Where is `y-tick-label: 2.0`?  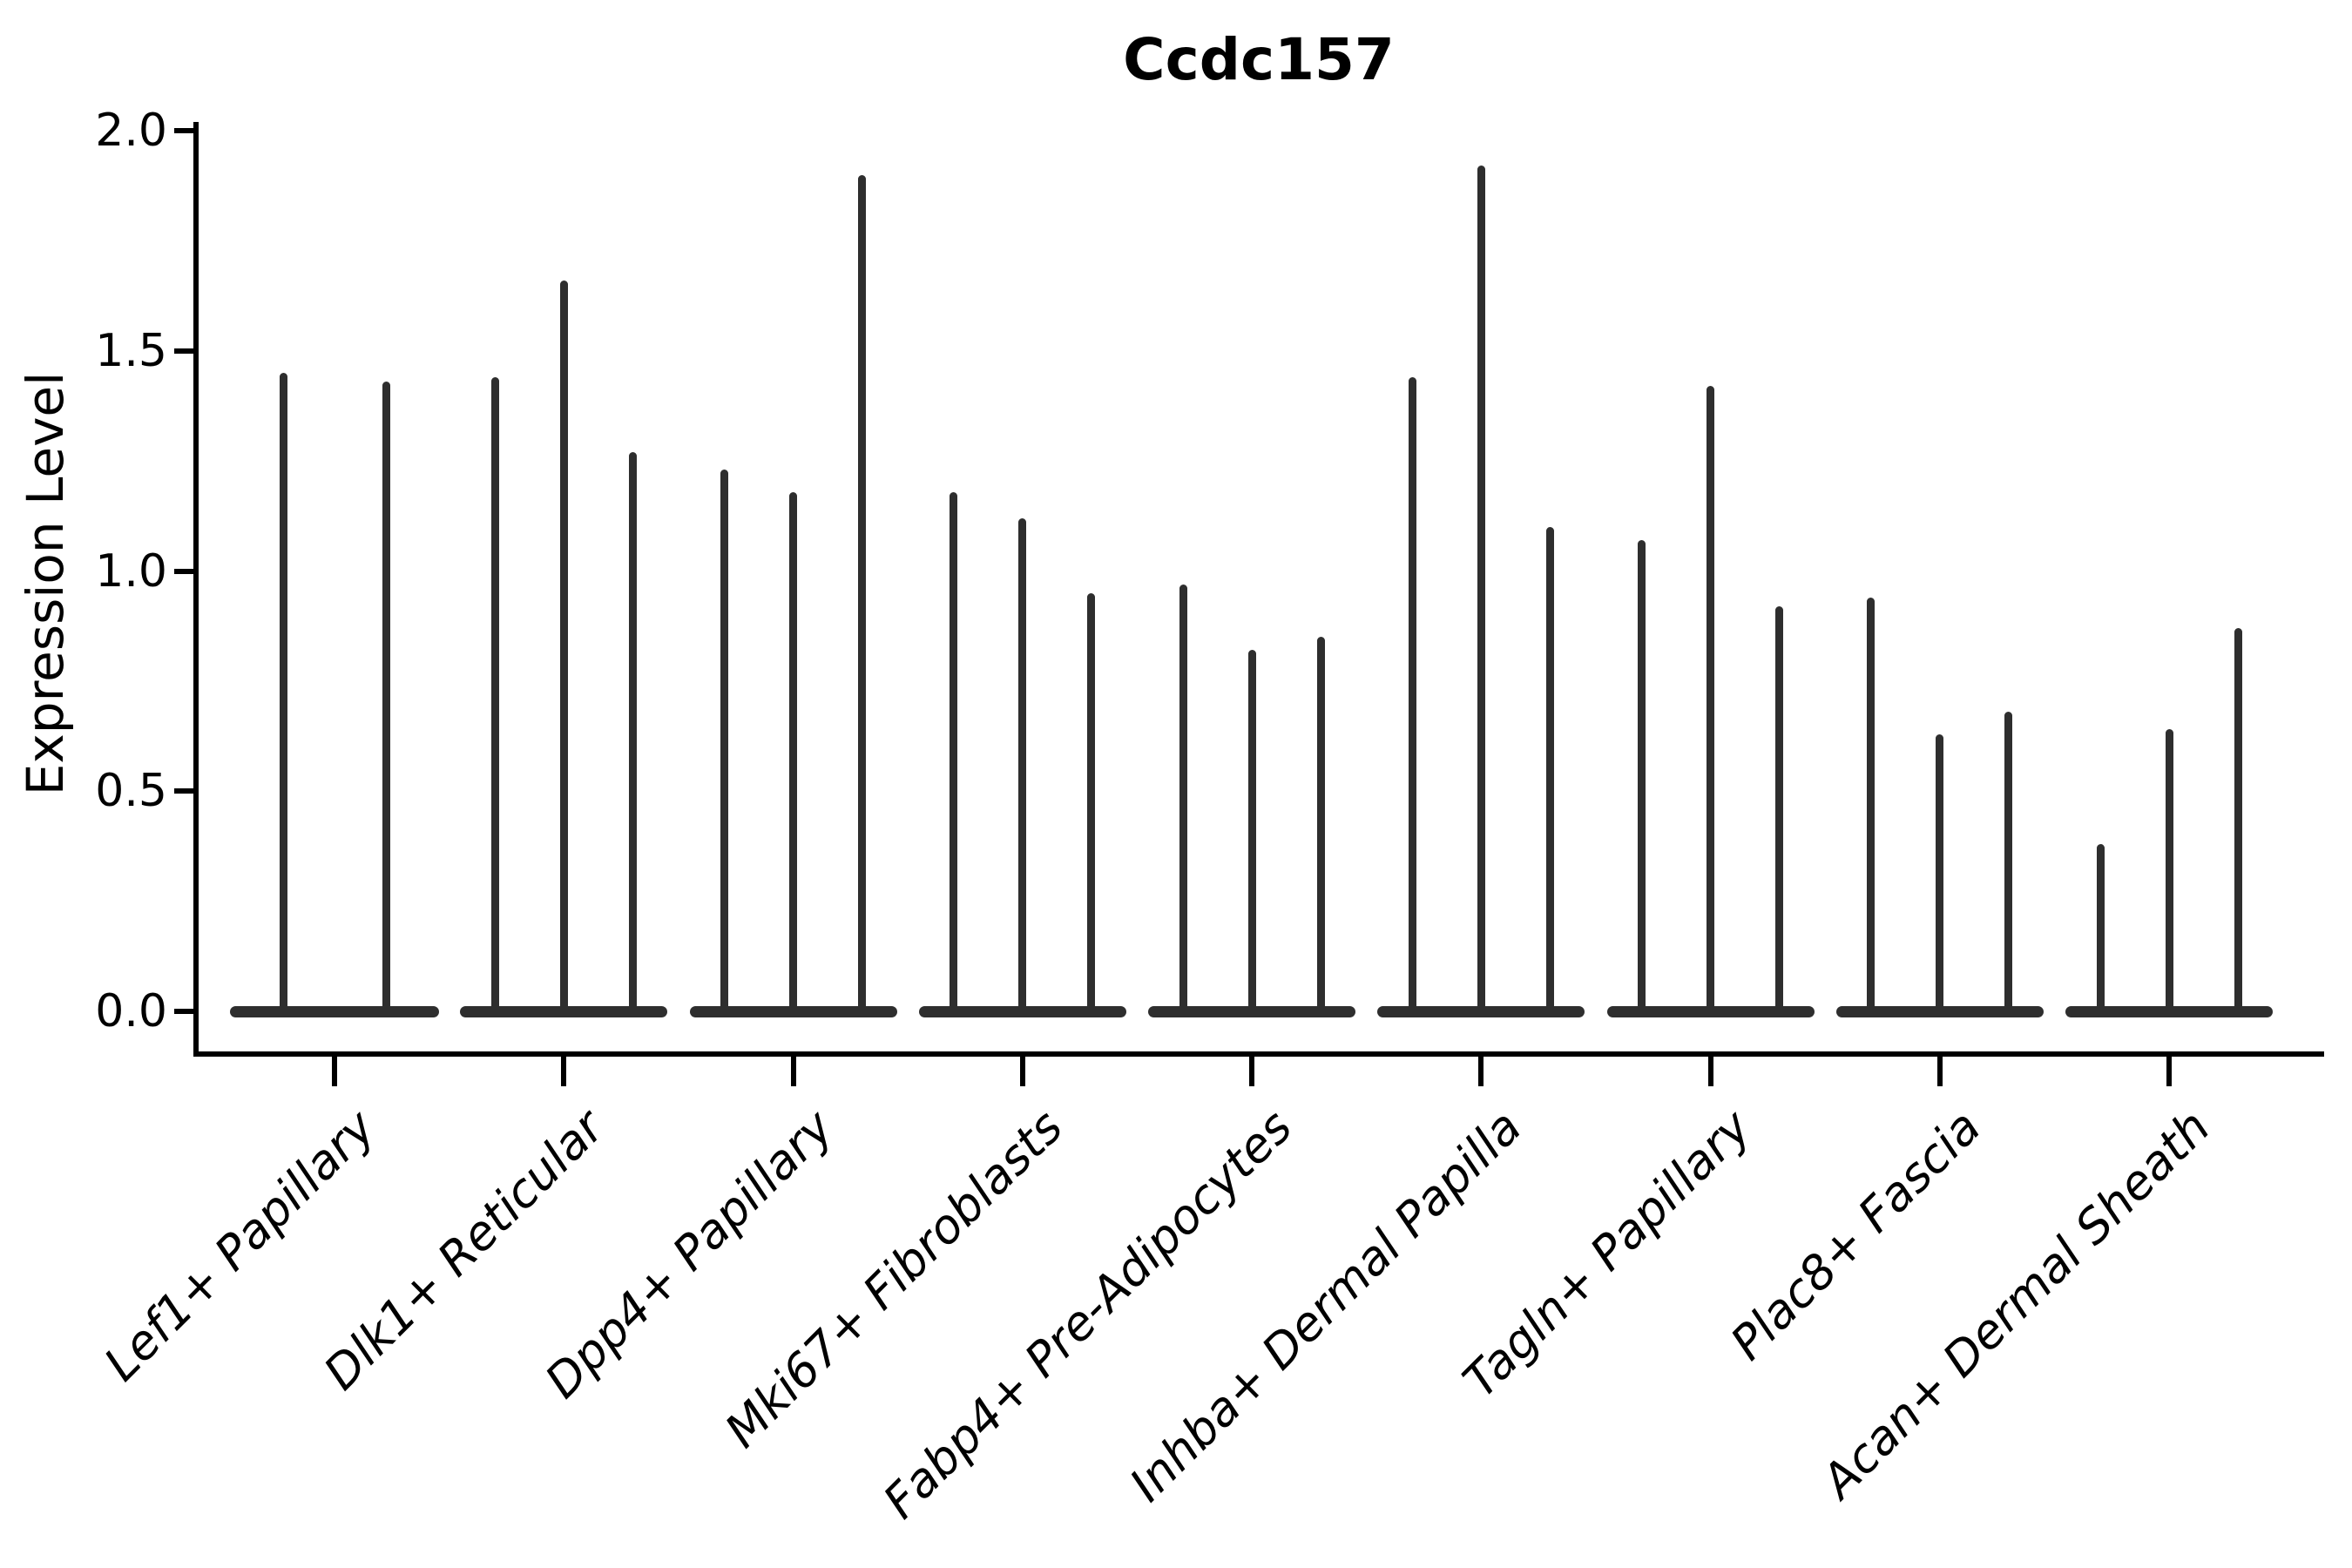
y-tick-label: 2.0 is located at coordinates (131, 131).